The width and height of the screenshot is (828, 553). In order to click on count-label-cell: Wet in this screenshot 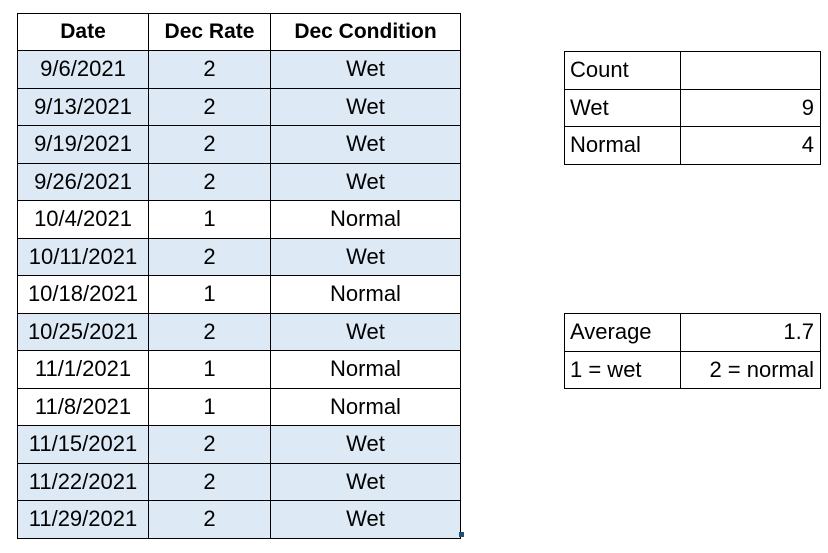, I will do `click(622, 107)`.